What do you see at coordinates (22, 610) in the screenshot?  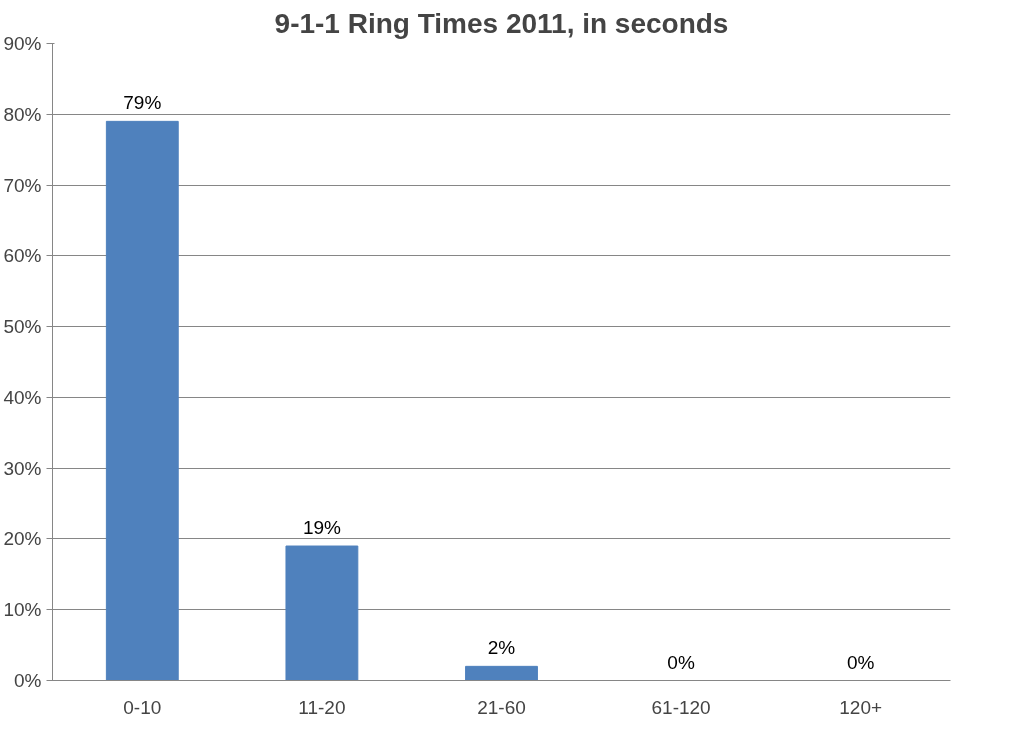 I see `y-tick-label: 10%` at bounding box center [22, 610].